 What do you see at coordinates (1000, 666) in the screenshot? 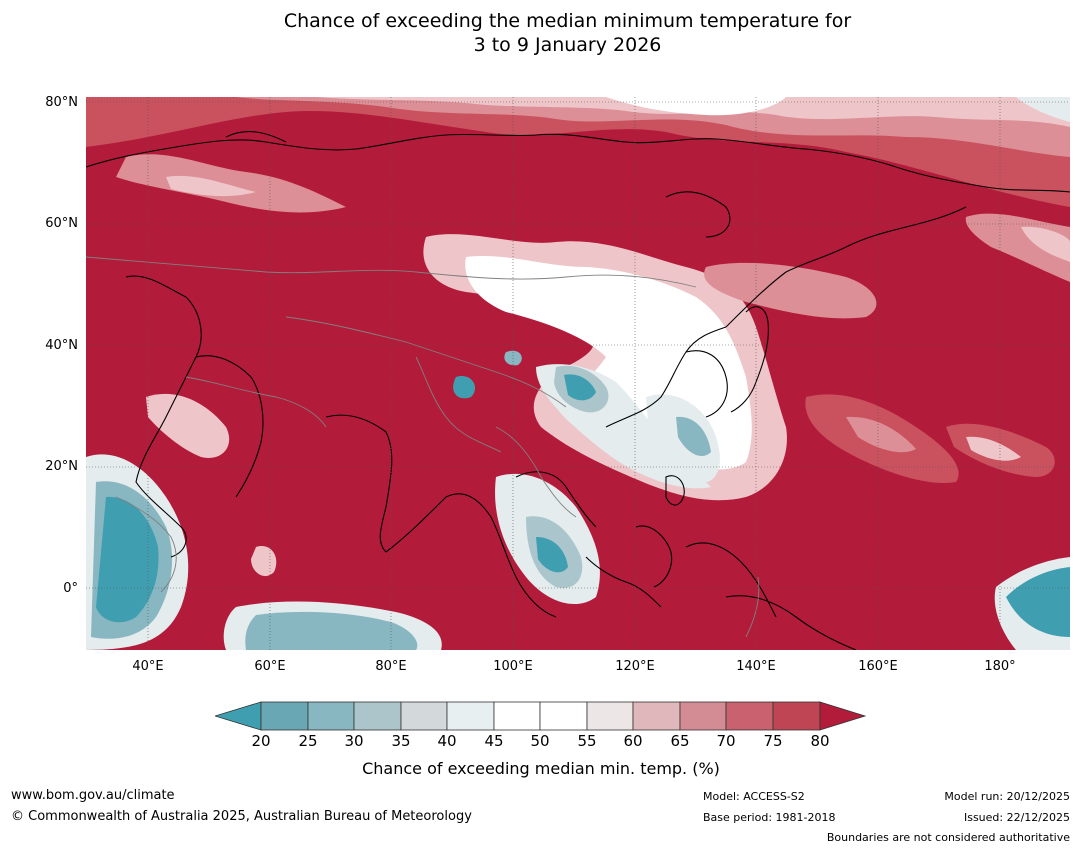
I see `lon-label-180: 180°` at bounding box center [1000, 666].